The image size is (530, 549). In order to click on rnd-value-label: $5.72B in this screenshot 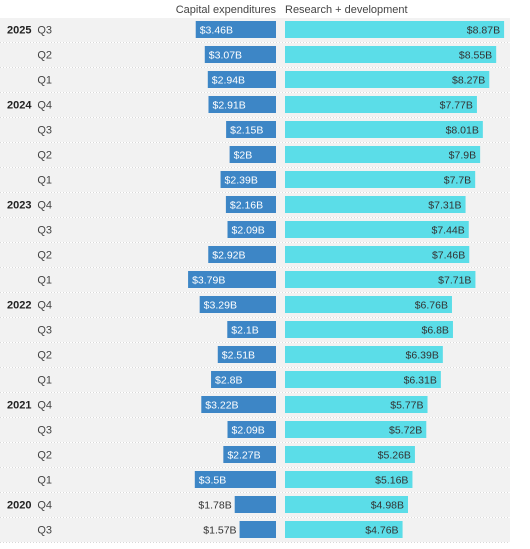, I will do `click(405, 431)`.